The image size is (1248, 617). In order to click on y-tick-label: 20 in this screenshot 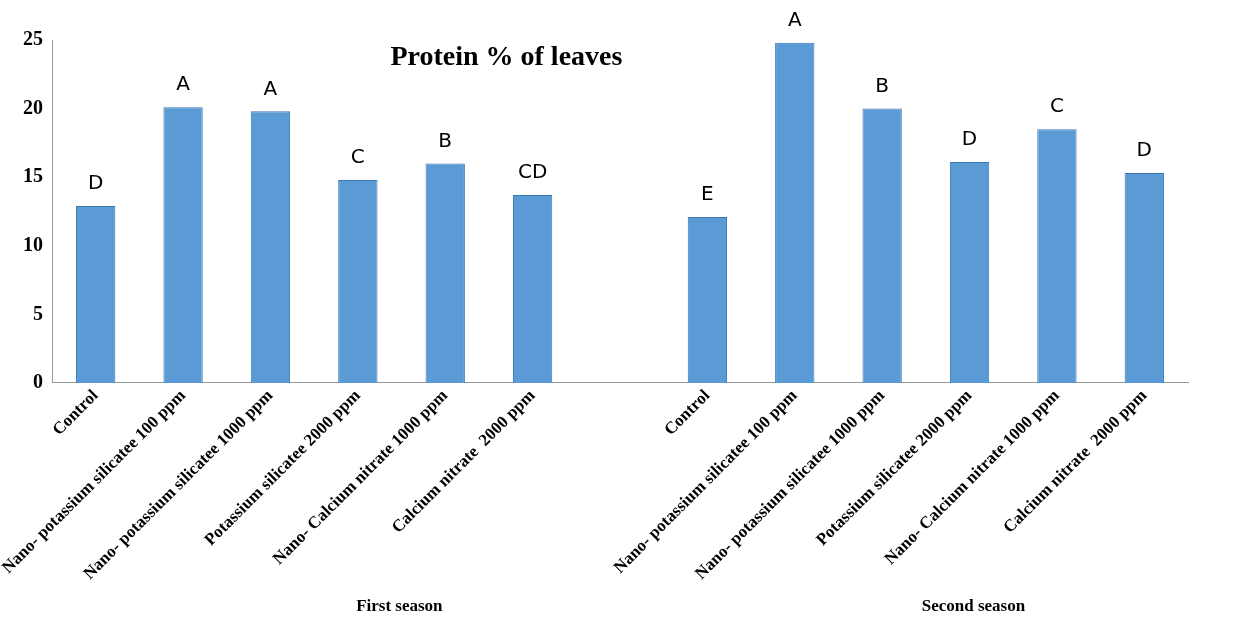, I will do `click(33, 106)`.